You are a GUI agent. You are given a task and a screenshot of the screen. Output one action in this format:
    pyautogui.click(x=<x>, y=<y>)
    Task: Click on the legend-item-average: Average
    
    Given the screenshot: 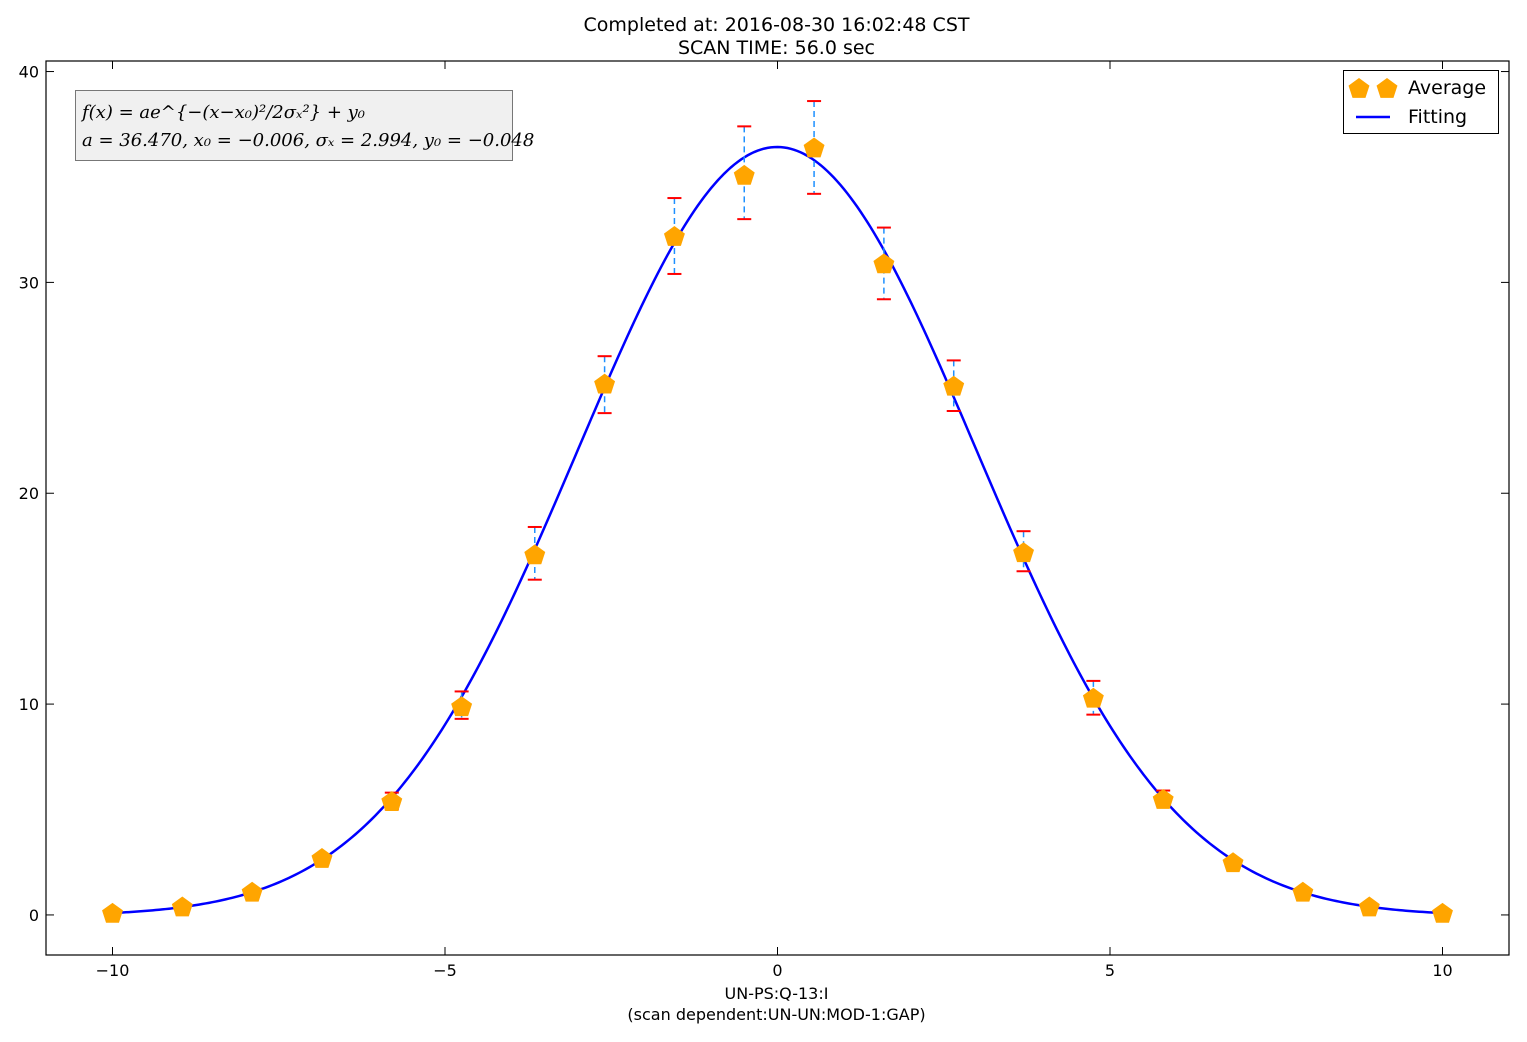 What is the action you would take?
    pyautogui.click(x=1421, y=88)
    